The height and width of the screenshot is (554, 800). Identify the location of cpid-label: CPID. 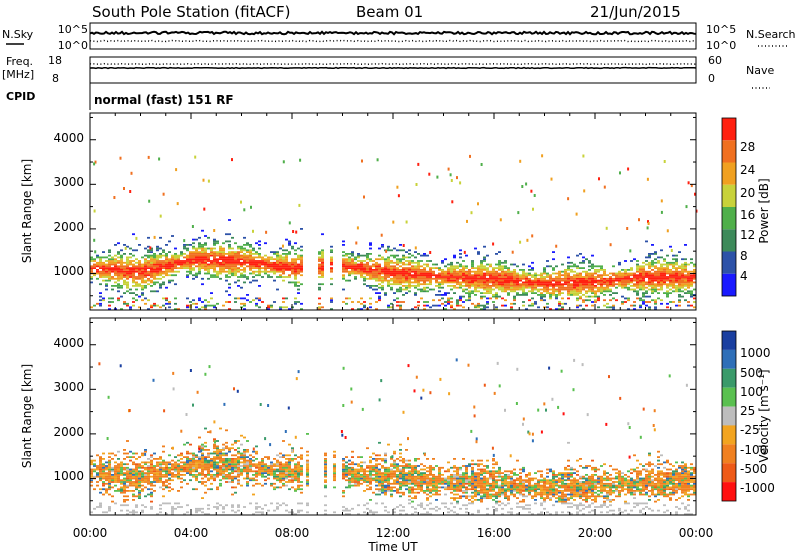
(20, 96).